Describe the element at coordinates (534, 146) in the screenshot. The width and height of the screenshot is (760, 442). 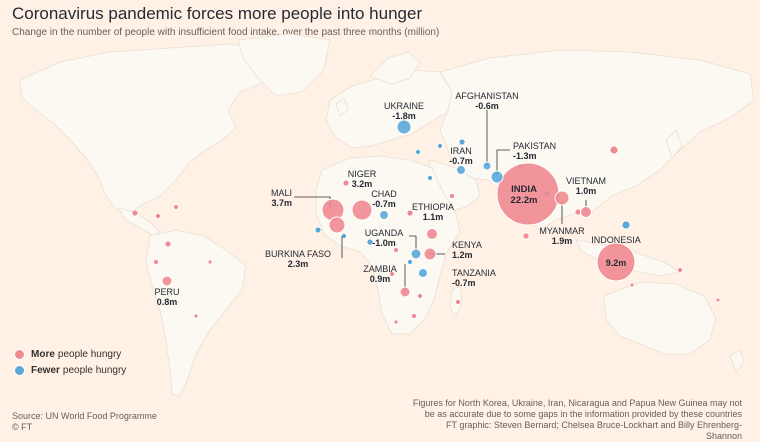
I see `label-pakistan: PAKISTAN` at that location.